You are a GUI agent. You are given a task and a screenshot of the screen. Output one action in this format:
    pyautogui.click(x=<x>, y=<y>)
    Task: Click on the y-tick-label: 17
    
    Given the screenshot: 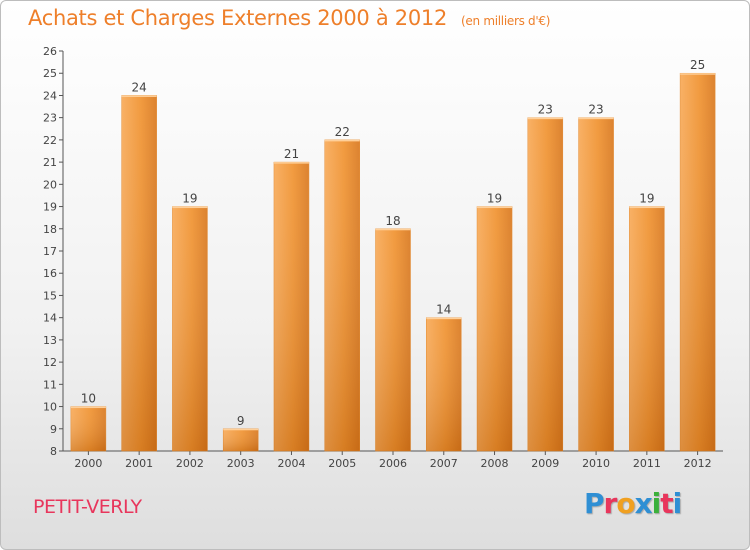 What is the action you would take?
    pyautogui.click(x=50, y=251)
    